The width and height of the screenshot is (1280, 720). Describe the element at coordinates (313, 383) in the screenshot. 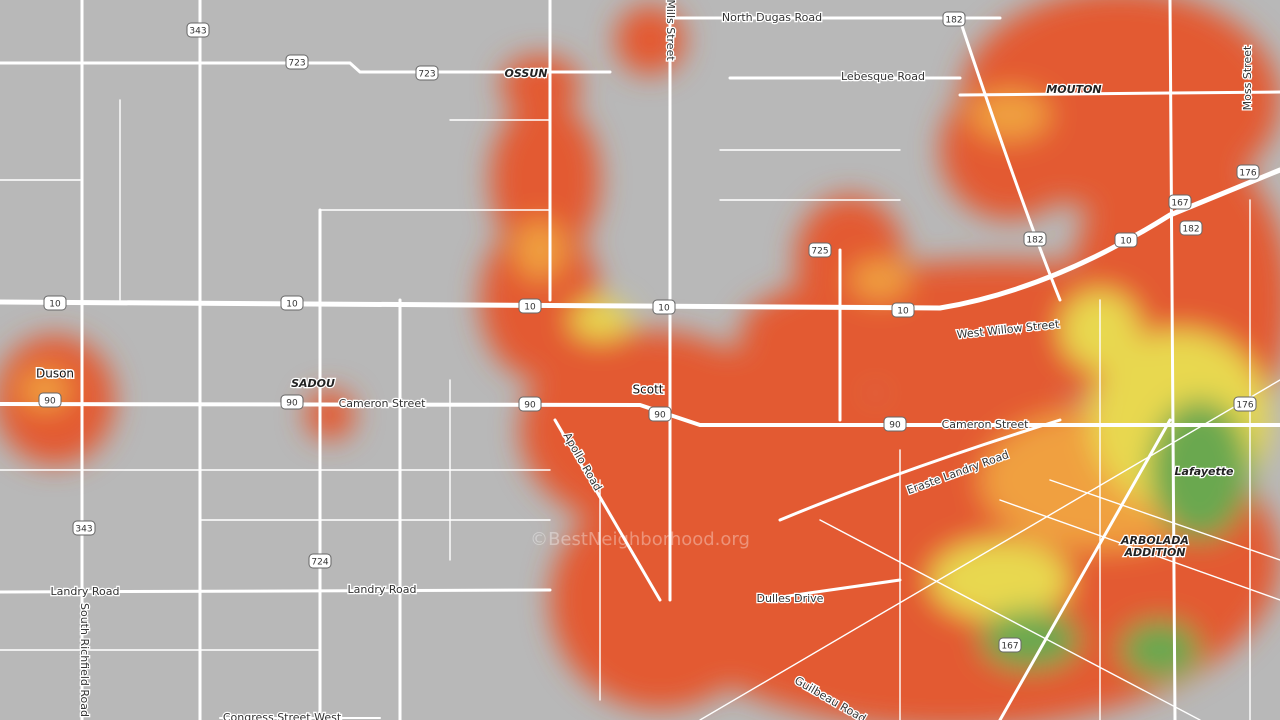

I see `place-label: SADOU` at that location.